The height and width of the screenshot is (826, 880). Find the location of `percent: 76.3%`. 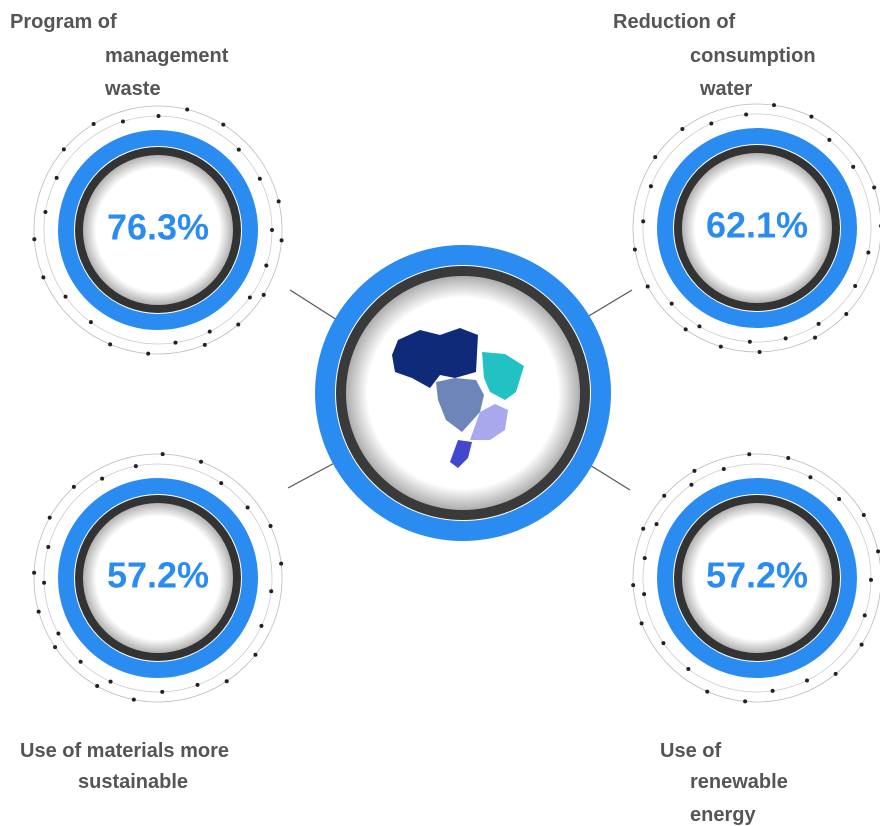

percent: 76.3% is located at coordinates (158, 227).